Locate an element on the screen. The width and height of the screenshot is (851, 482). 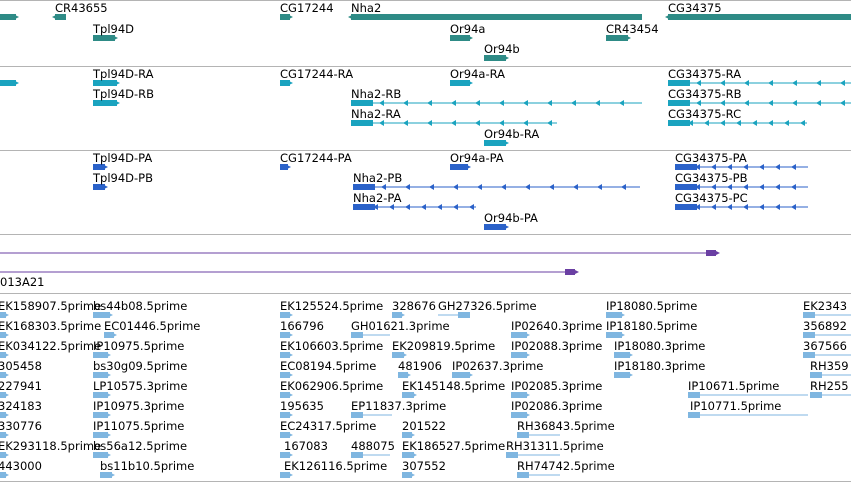
protein-p-or94b-pa is located at coordinates (495, 227).